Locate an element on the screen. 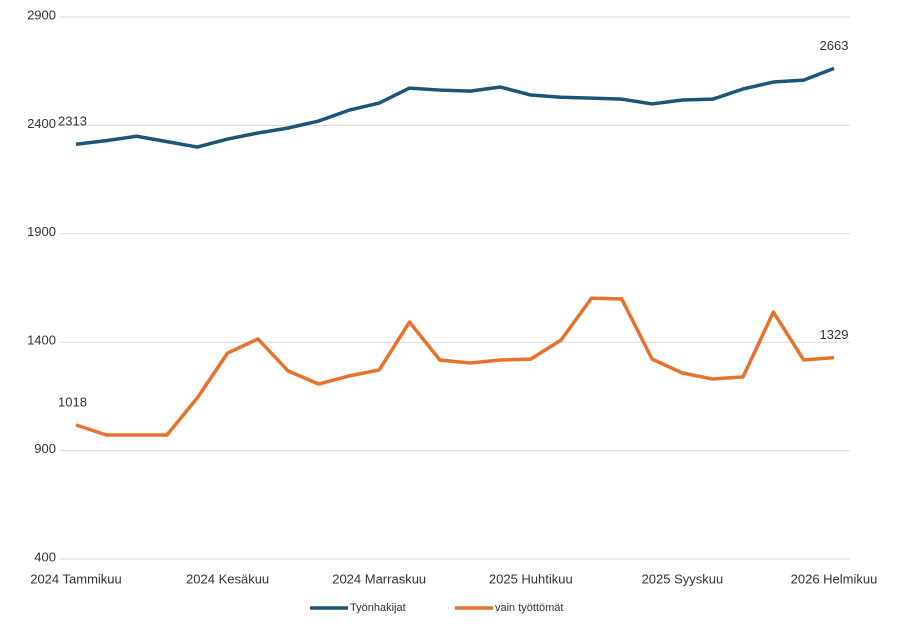  series-line is located at coordinates (455, 107).